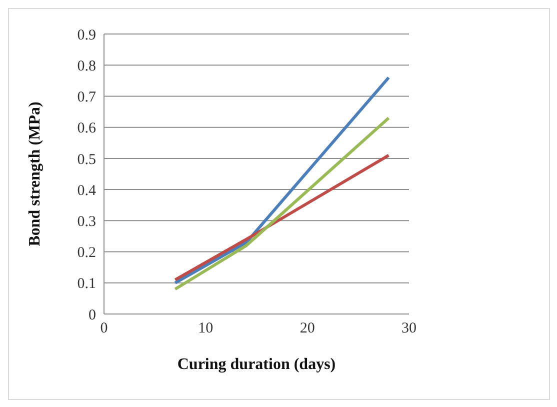 This screenshot has height=407, width=557. Describe the element at coordinates (86, 222) in the screenshot. I see `y-tick-label: 0.3` at that location.